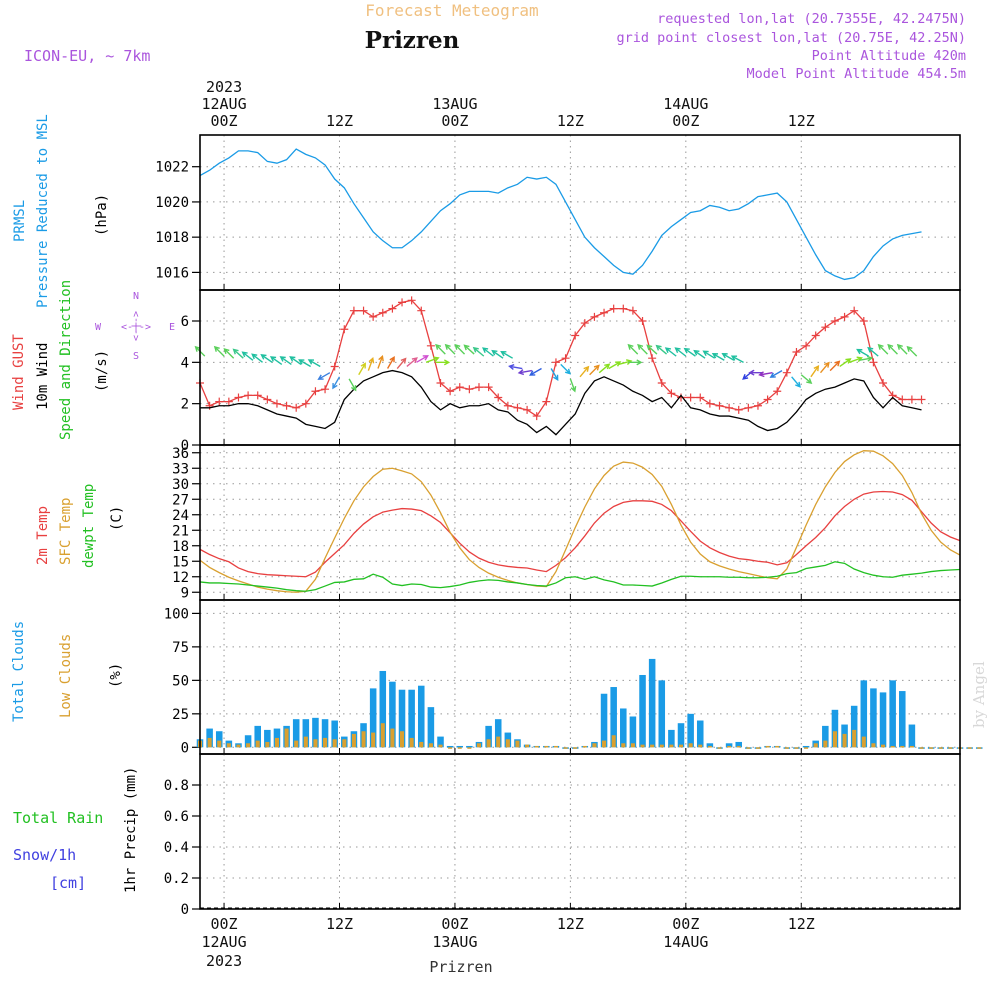  Describe the element at coordinates (66, 360) in the screenshot. I see `wind-speed-dir-label: Speed and Direction` at that location.